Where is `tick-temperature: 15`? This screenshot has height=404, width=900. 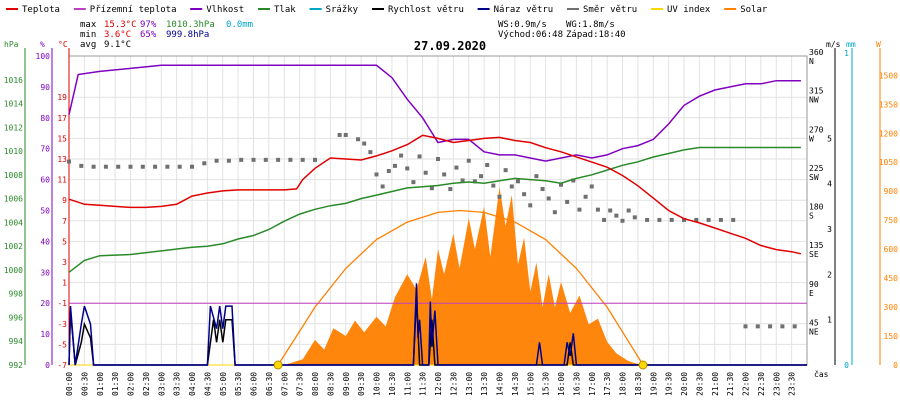 tick-temperature: 15 is located at coordinates (62, 138).